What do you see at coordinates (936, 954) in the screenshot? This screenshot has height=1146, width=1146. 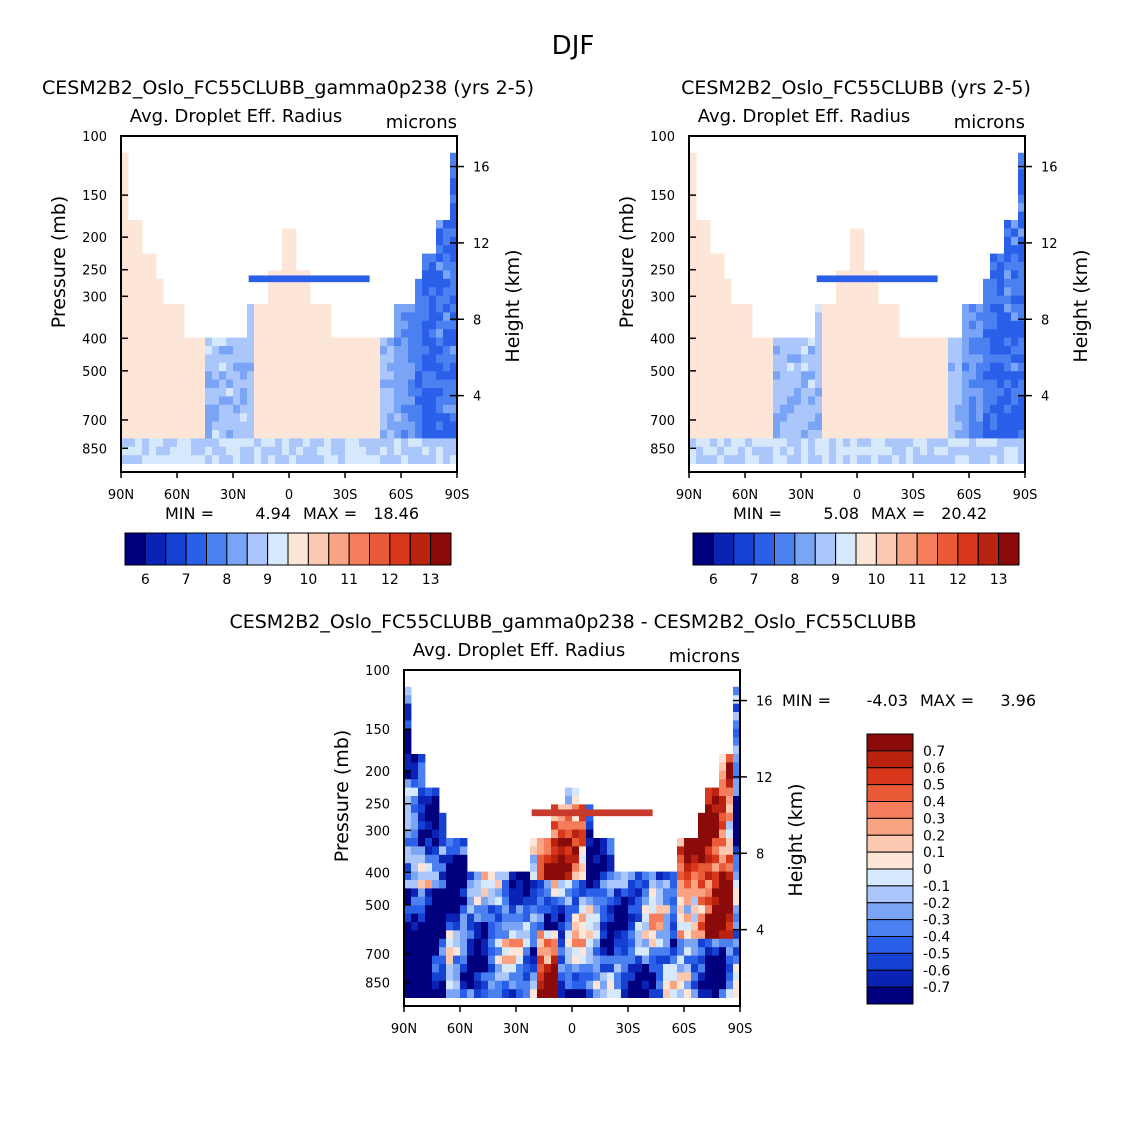 I see `colorbar-label: -0.5` at bounding box center [936, 954].